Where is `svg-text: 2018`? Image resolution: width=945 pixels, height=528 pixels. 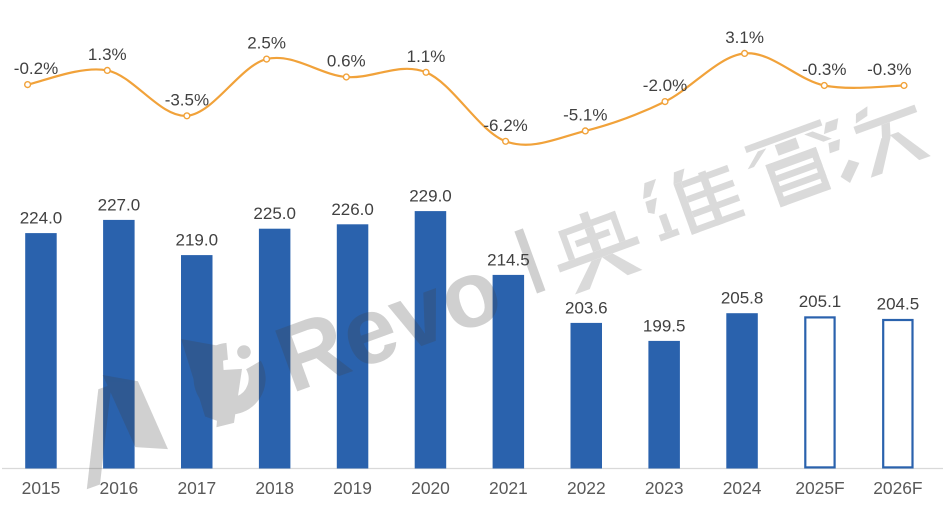
svg-text: 2018 is located at coordinates (274, 488).